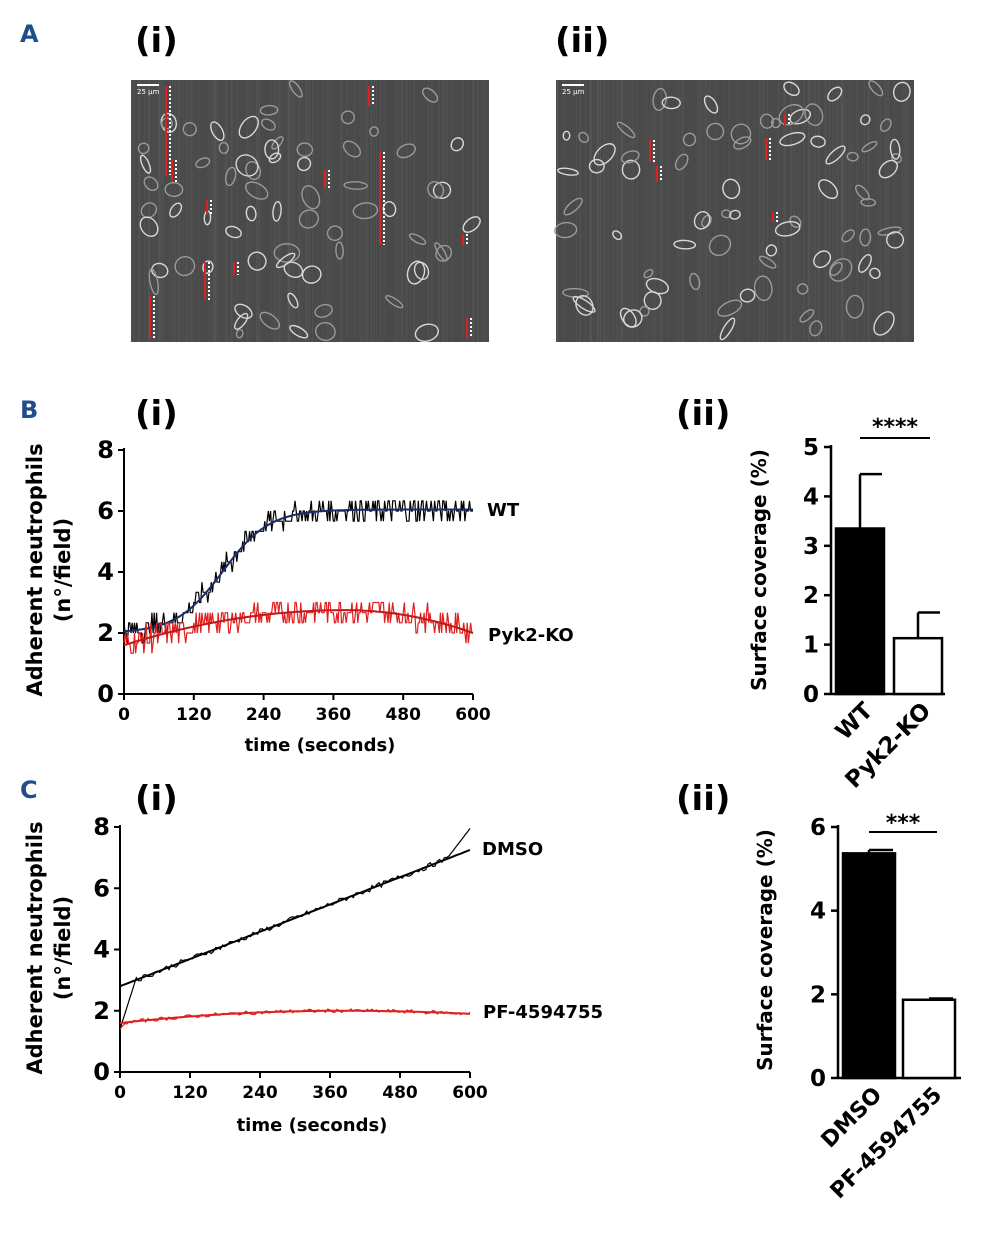 The width and height of the screenshot is (1004, 1241). I want to click on scale-label-ii: 25 µm, so click(573, 92).